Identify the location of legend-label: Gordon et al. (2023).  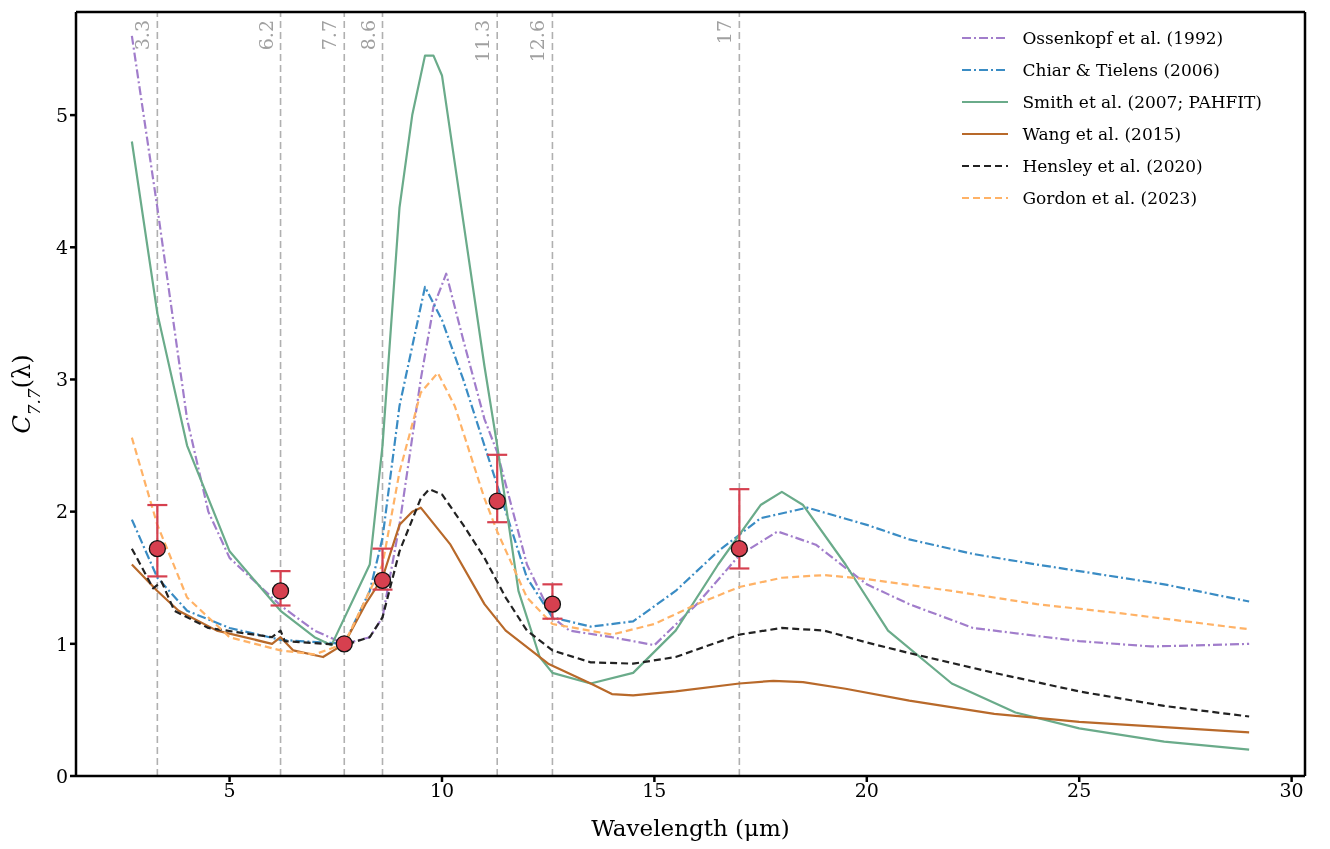
(1110, 198).